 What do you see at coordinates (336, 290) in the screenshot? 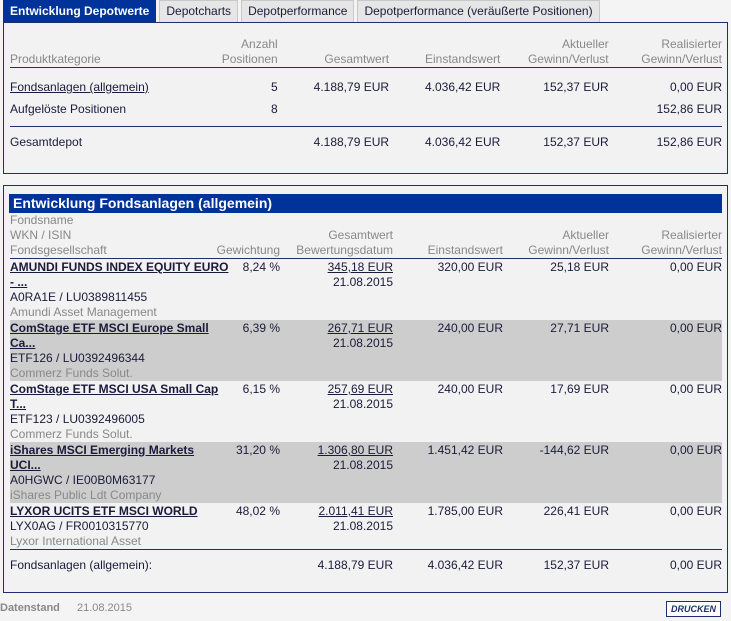
I see `fund-gesamtwert-cell: 345,18 EUR 21.08.2015` at bounding box center [336, 290].